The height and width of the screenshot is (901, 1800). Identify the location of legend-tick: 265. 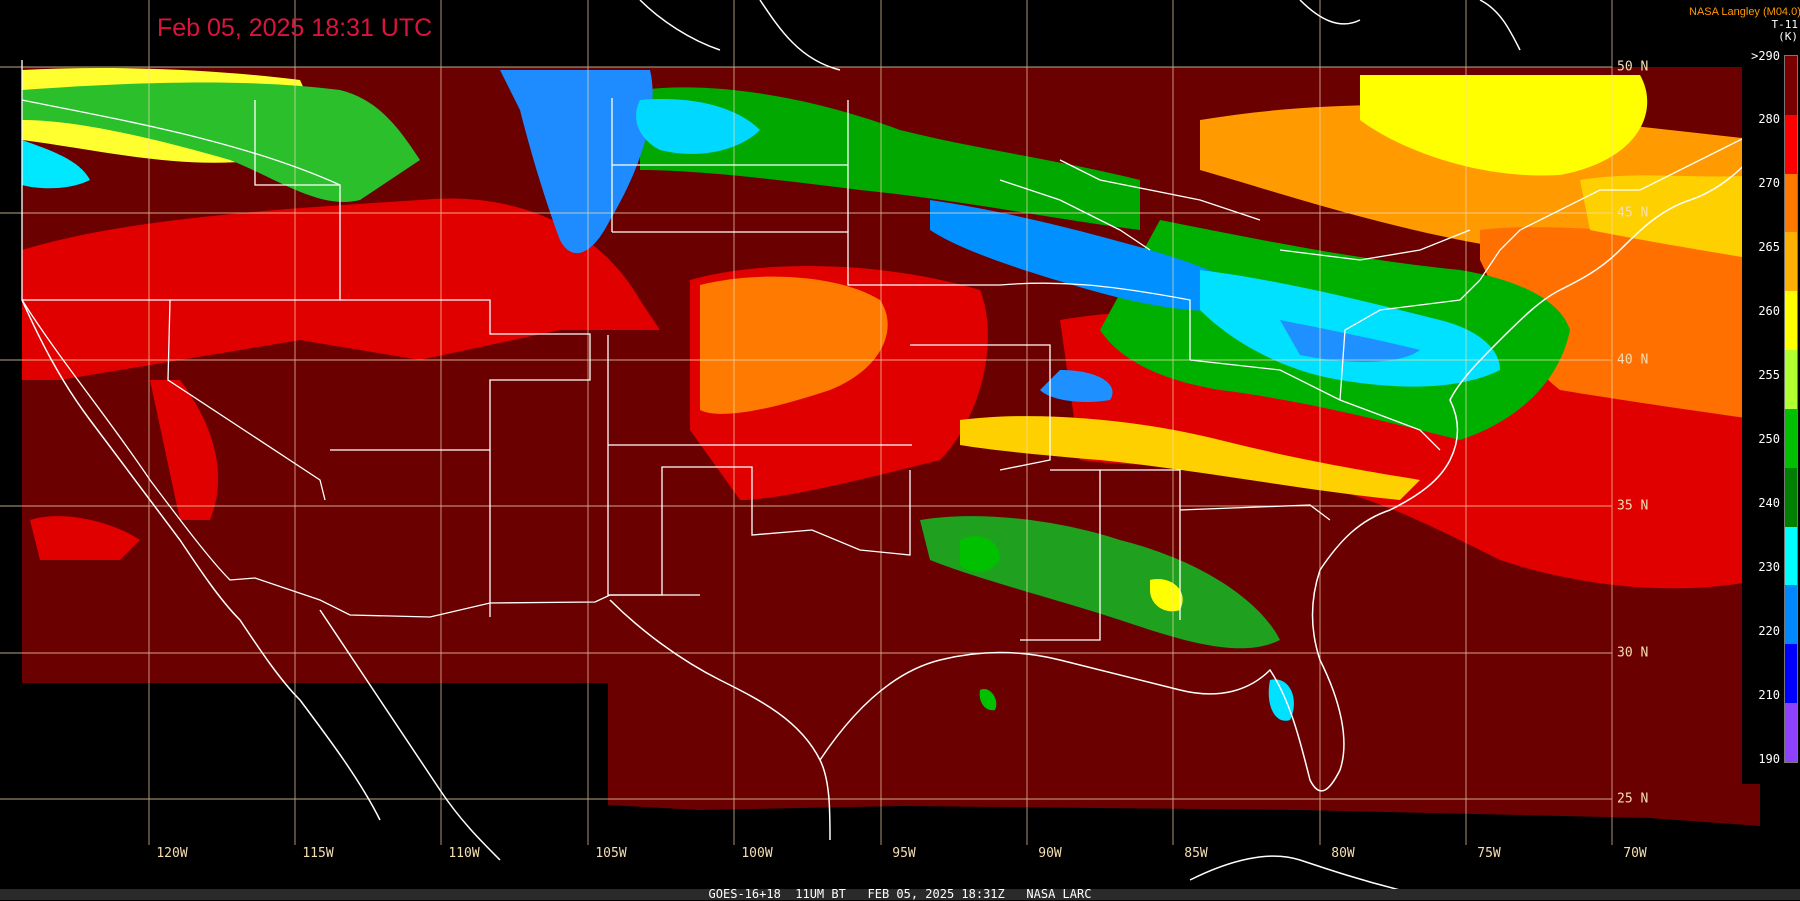
(1769, 247).